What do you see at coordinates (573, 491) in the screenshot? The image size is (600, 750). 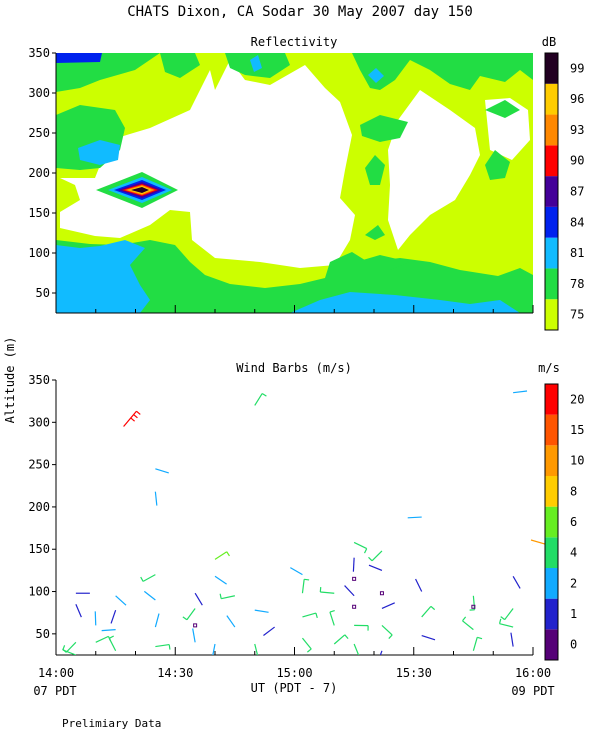 I see `wind-colorbar-label: 8` at bounding box center [573, 491].